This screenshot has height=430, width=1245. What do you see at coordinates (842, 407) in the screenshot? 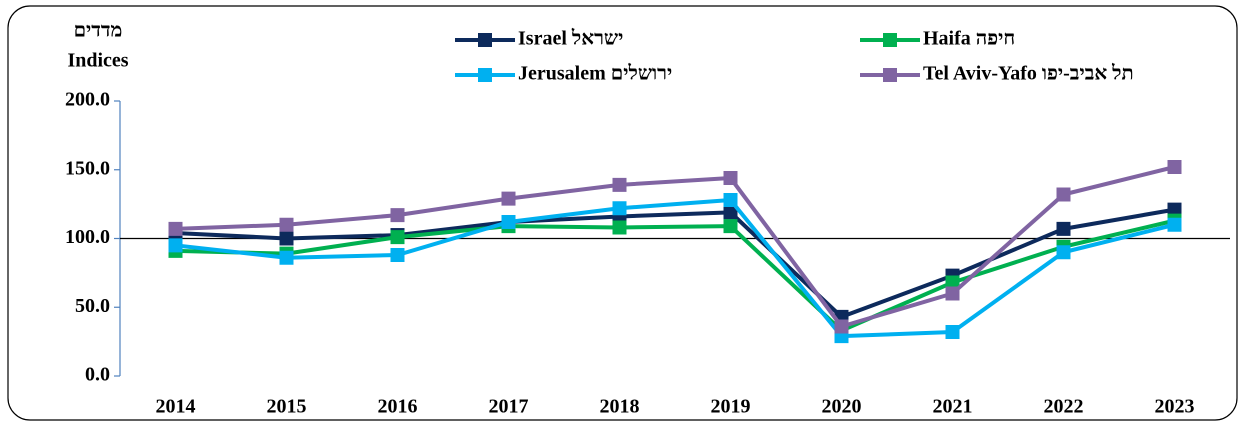
I see `x-tick-label: 2020` at bounding box center [842, 407].